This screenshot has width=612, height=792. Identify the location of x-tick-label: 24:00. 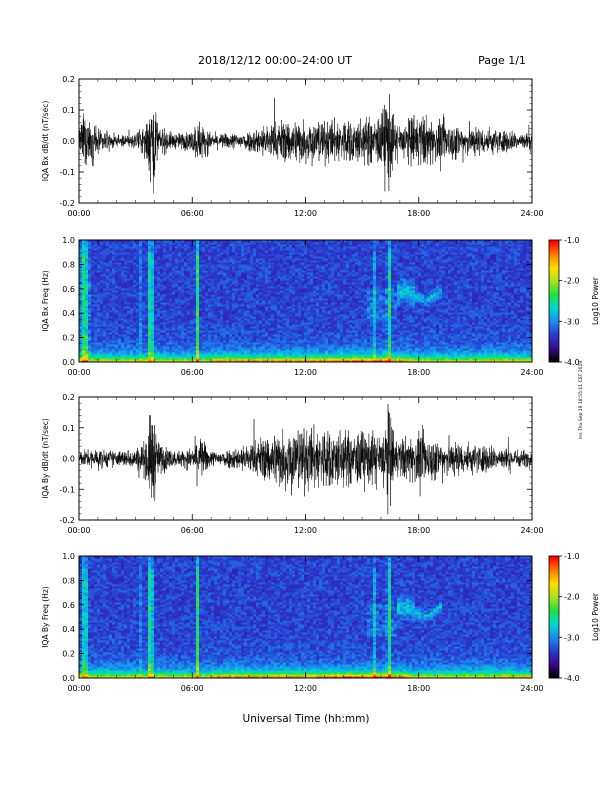
(531, 213).